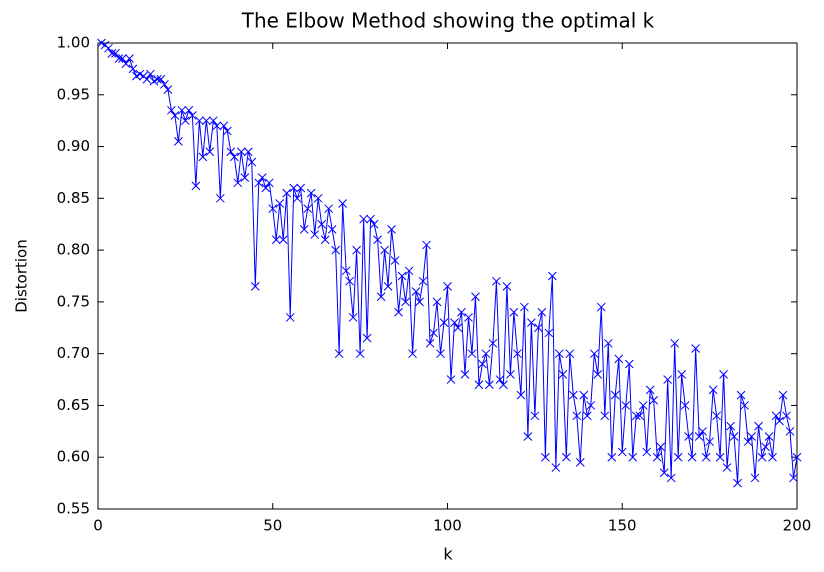  Describe the element at coordinates (73, 509) in the screenshot. I see `y-tick-label: 0.55` at that location.